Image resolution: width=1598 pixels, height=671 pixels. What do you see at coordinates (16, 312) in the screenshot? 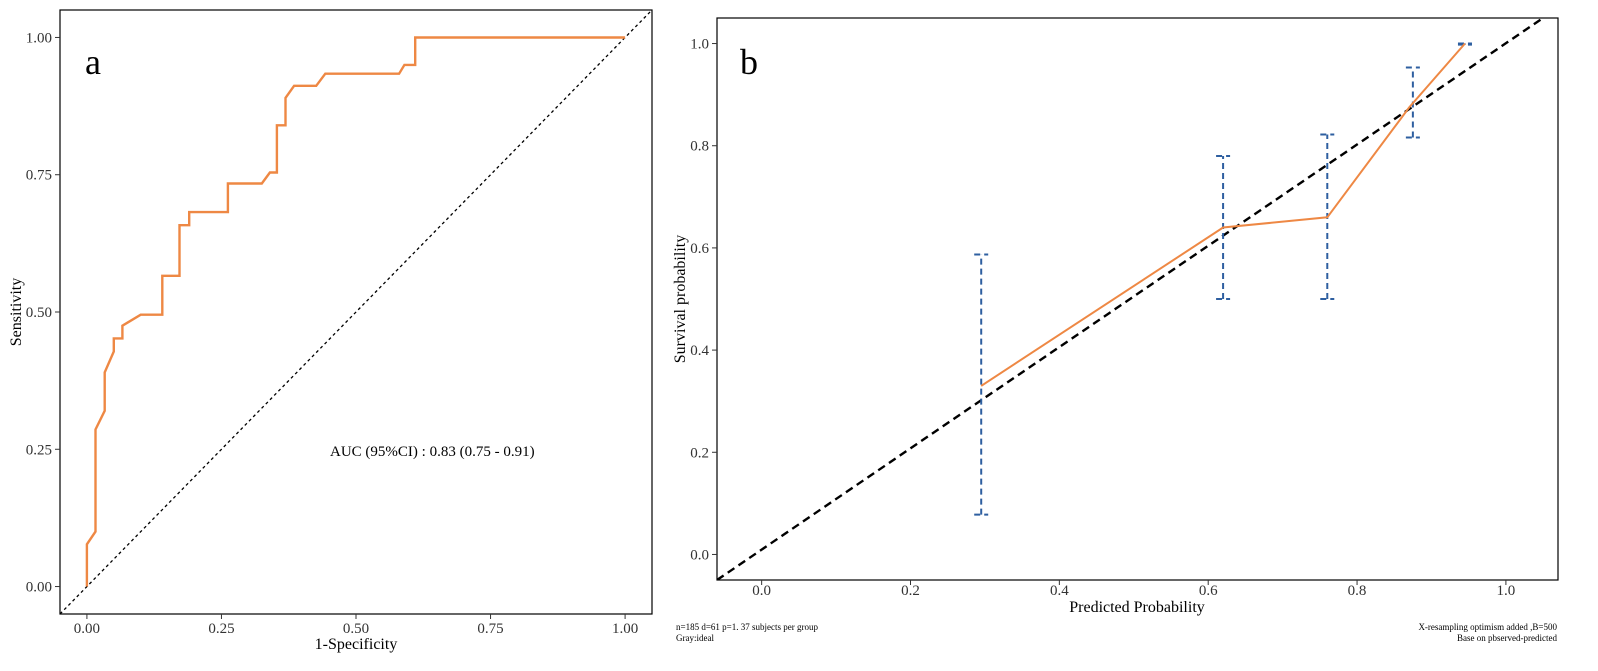
I see `roc-y-axis-label: Sensitivity` at bounding box center [16, 312].